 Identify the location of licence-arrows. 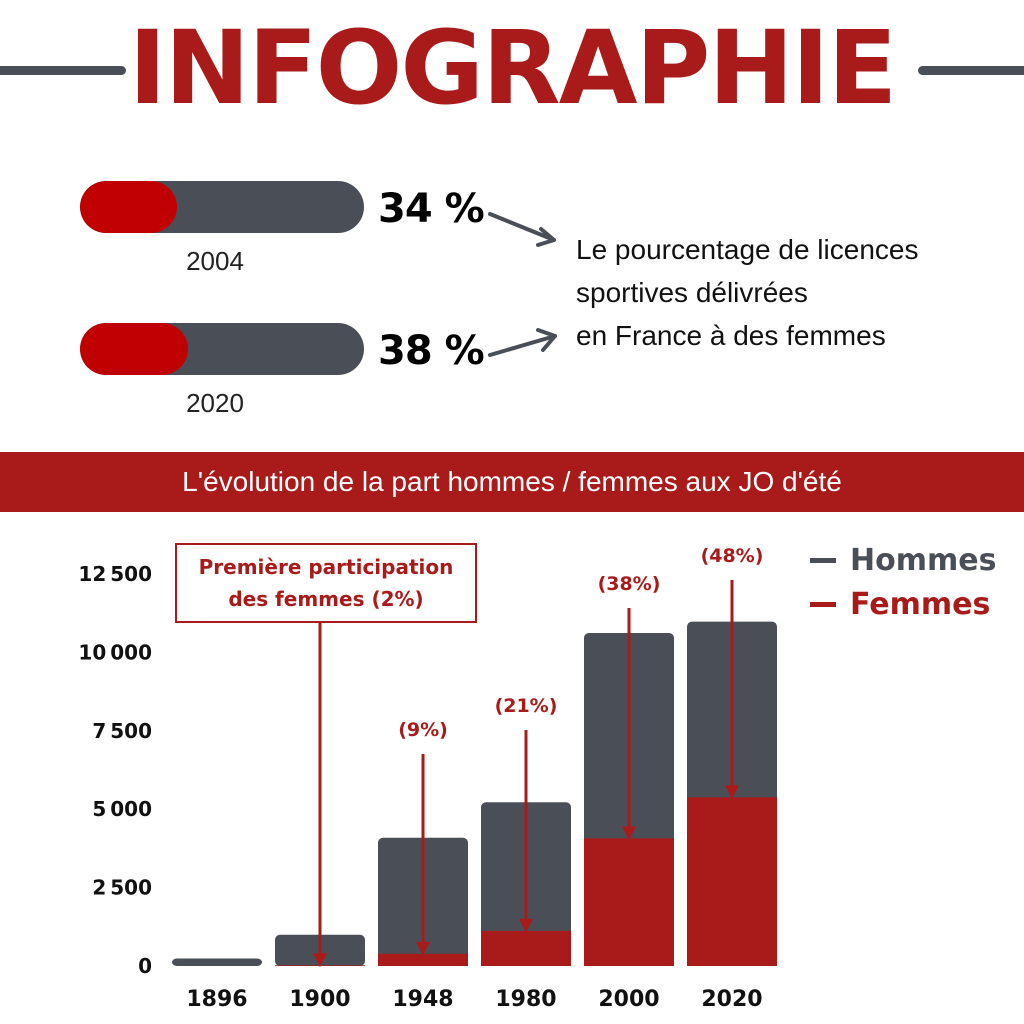
(522, 284).